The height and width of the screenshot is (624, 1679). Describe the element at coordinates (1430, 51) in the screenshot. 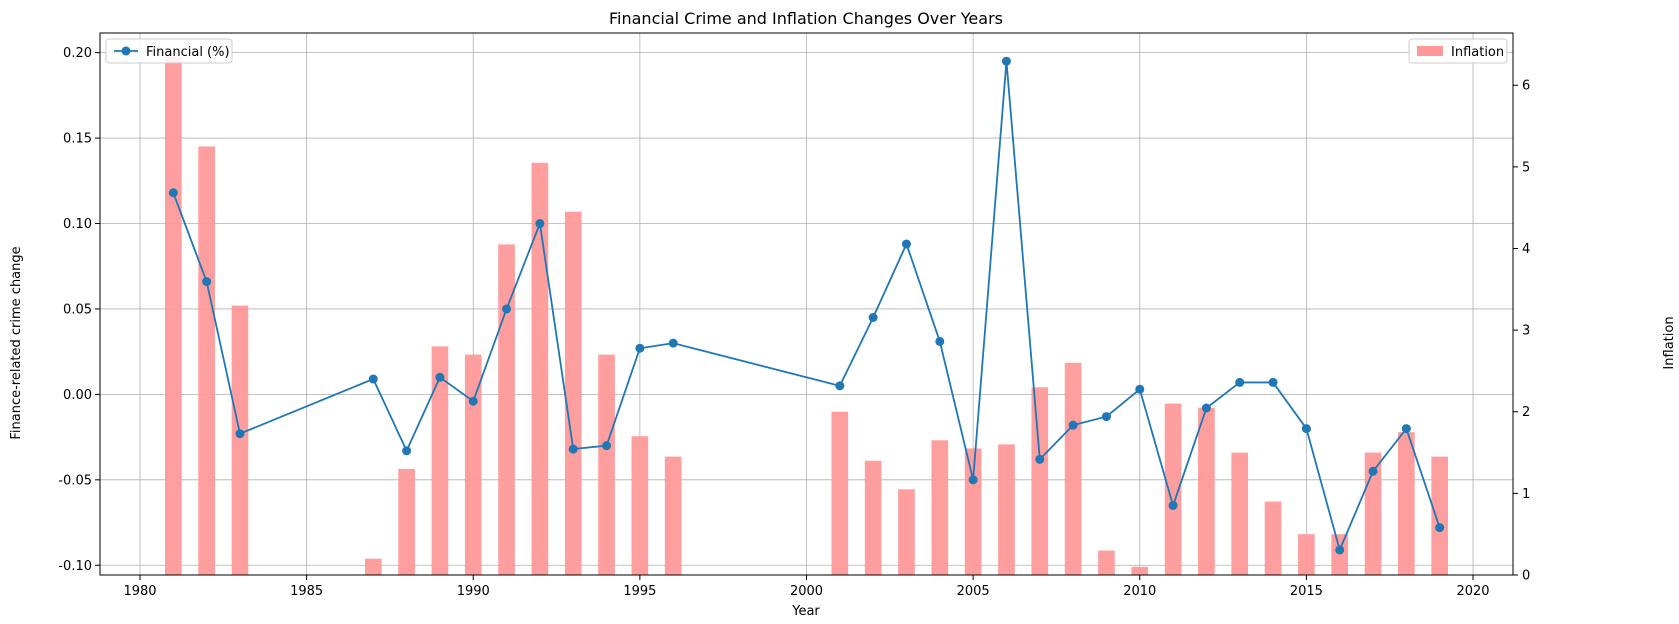

I see `legend-inflation-swatch` at that location.